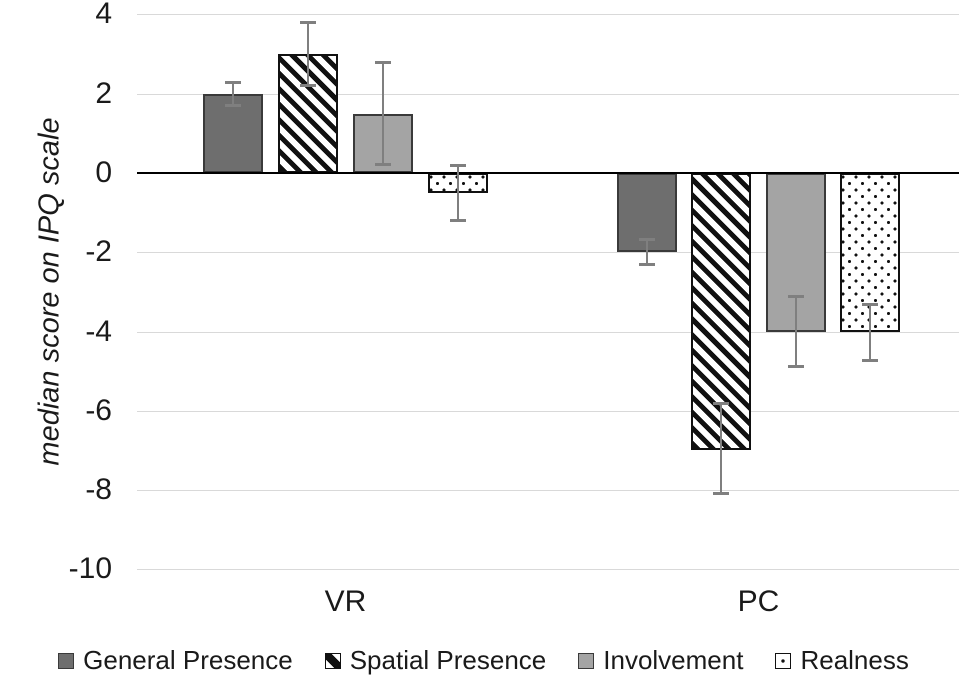 The image size is (967, 684). Describe the element at coordinates (383, 114) in the screenshot. I see `error-bar-vr-involvement` at that location.